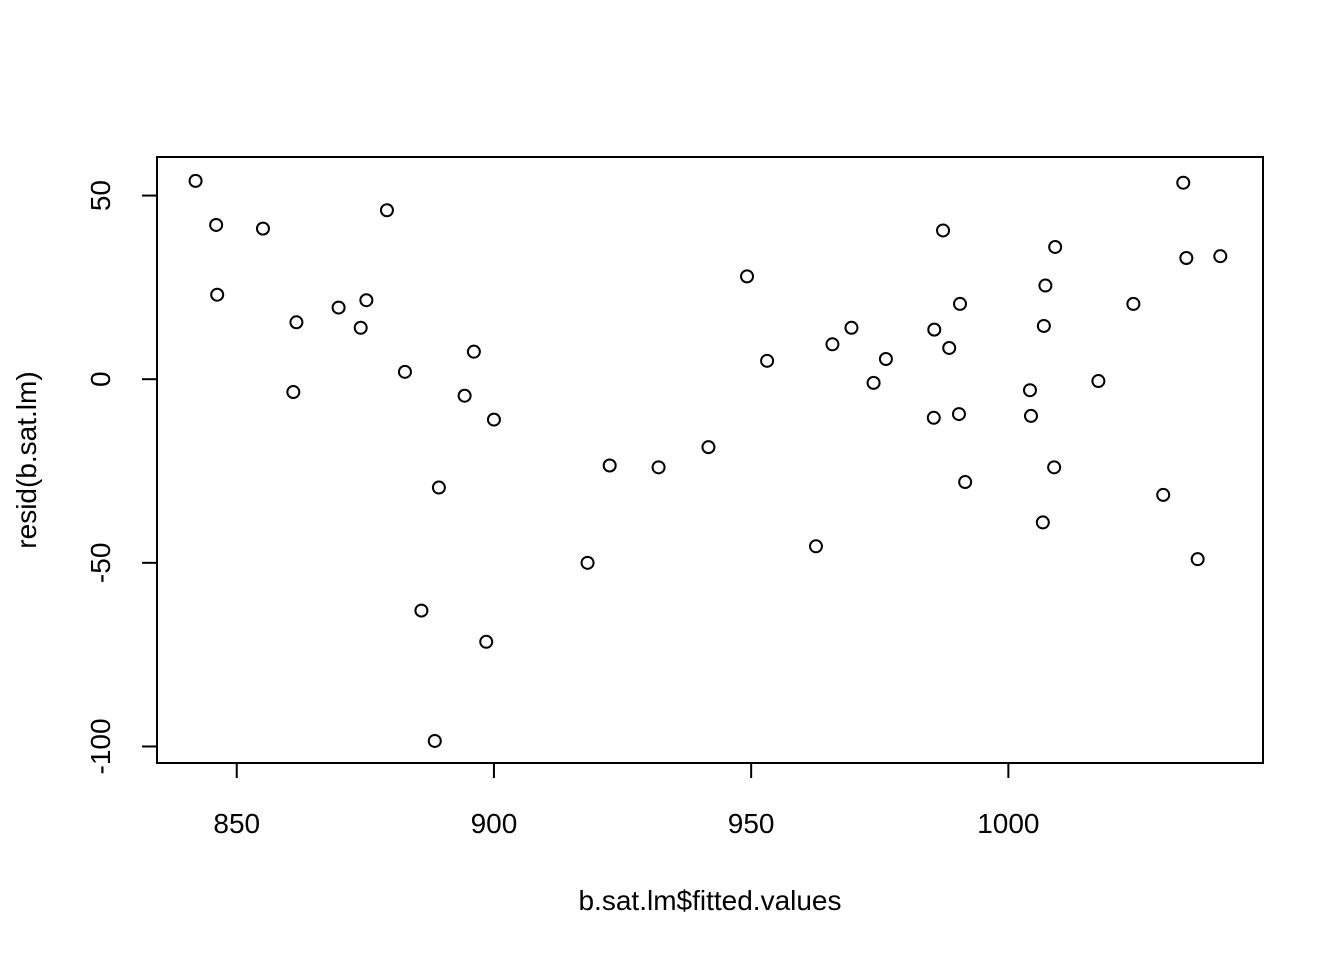  What do you see at coordinates (709, 900) in the screenshot?
I see `x-axis-label: b.sat.lm$fitted.values` at bounding box center [709, 900].